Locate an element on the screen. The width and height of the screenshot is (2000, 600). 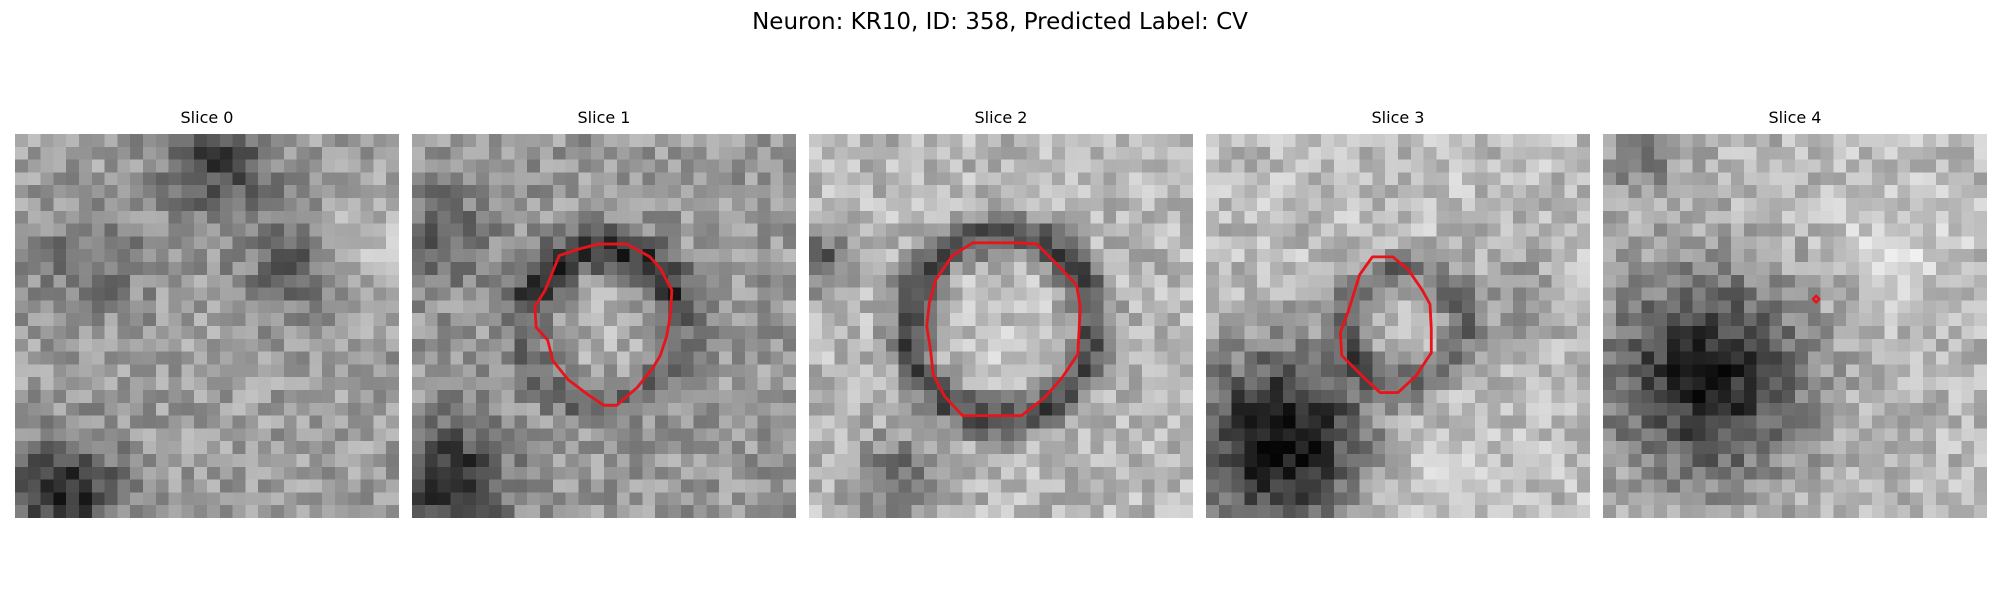
slice-title: Slice 0 is located at coordinates (207, 117).